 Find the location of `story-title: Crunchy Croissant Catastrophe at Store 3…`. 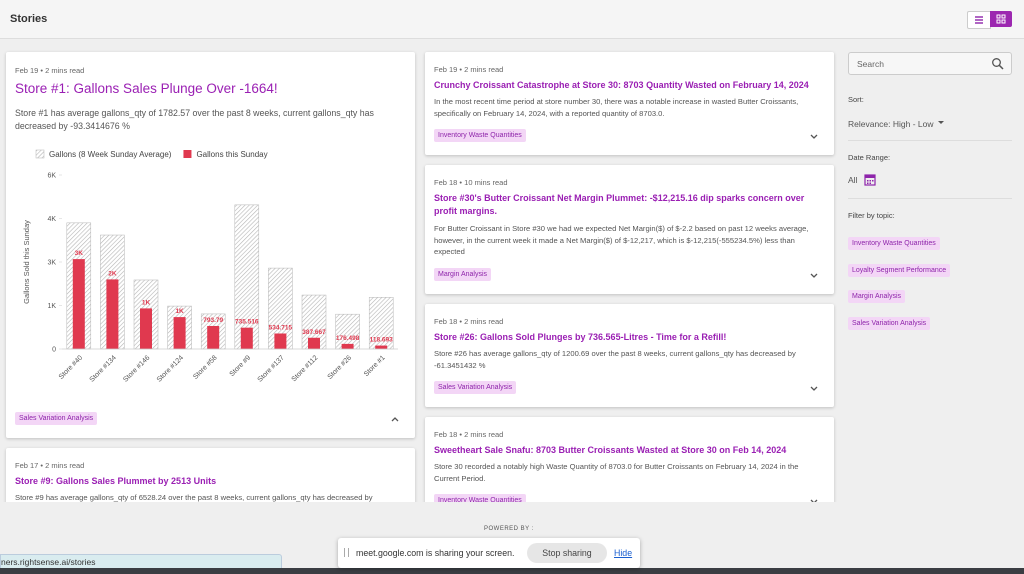

story-title: Crunchy Croissant Catastrophe at Store 3… is located at coordinates (621, 85).